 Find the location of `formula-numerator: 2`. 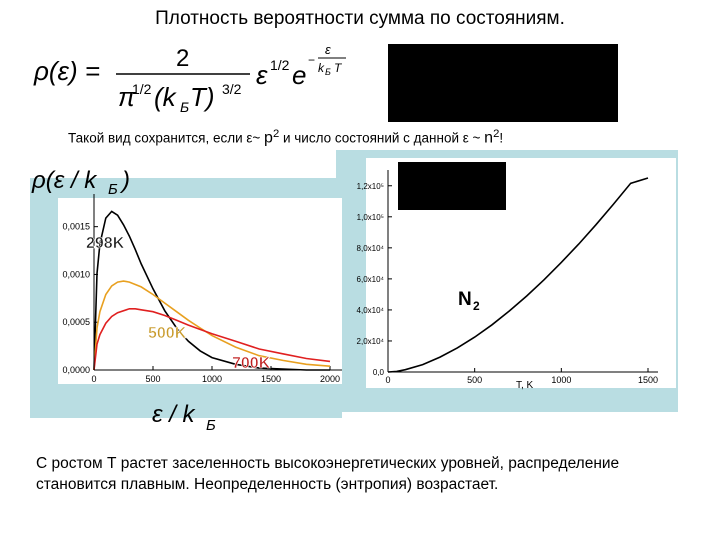

formula-numerator: 2 is located at coordinates (182, 58).